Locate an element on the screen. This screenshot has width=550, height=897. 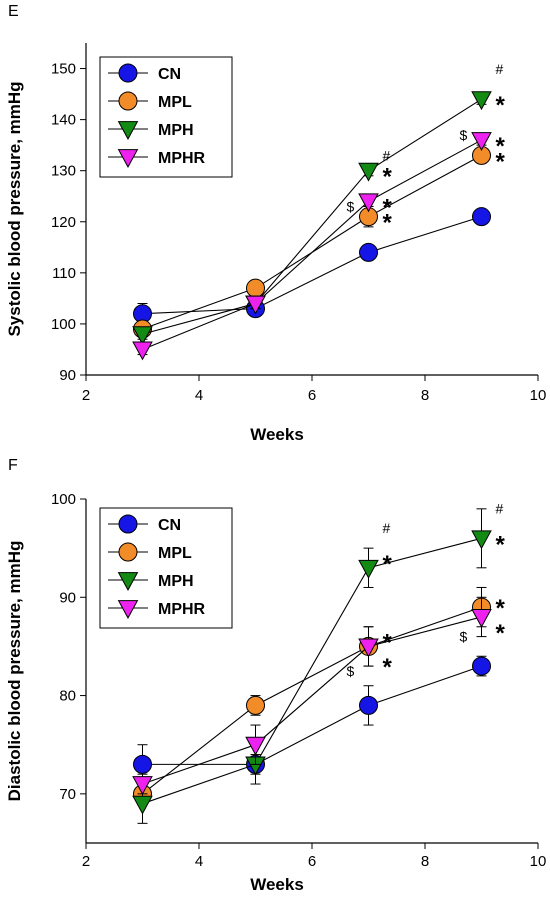
series-cn is located at coordinates (312, 266).